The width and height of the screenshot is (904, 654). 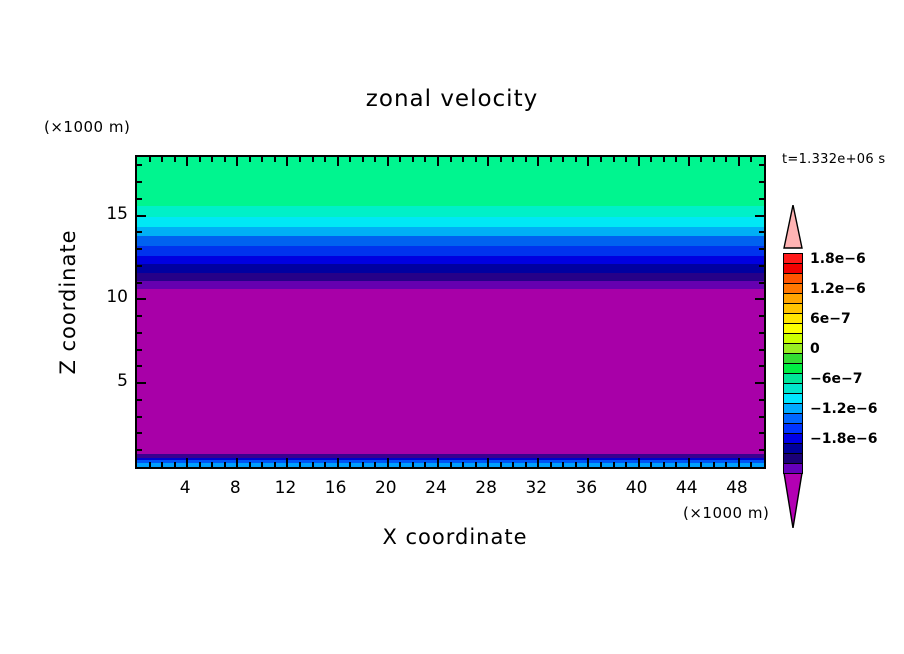 I want to click on colorbar-tick-label: 0, so click(x=815, y=349).